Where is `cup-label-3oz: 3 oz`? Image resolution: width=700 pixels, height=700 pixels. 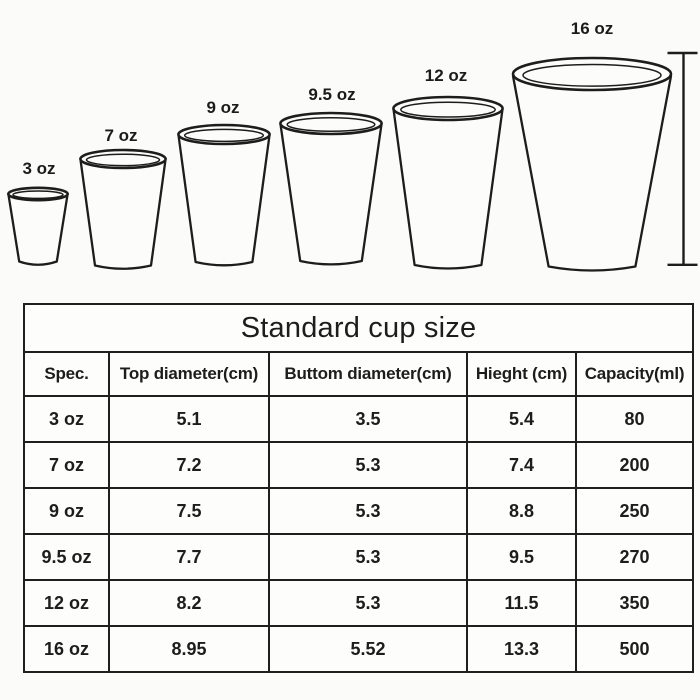 cup-label-3oz: 3 oz is located at coordinates (38, 168).